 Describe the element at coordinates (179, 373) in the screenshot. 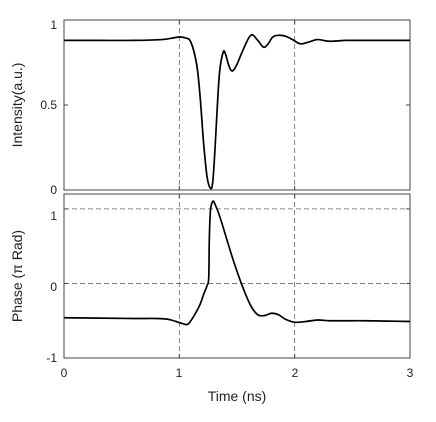

I see `phase-xtick-label-1: 1` at that location.